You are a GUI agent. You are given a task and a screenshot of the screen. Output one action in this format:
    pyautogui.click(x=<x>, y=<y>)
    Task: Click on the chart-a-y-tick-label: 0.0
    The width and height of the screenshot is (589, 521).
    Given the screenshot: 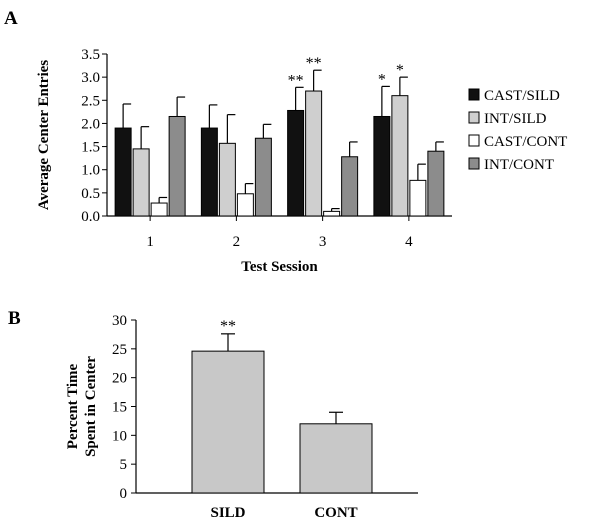 What is the action you would take?
    pyautogui.click(x=90, y=217)
    